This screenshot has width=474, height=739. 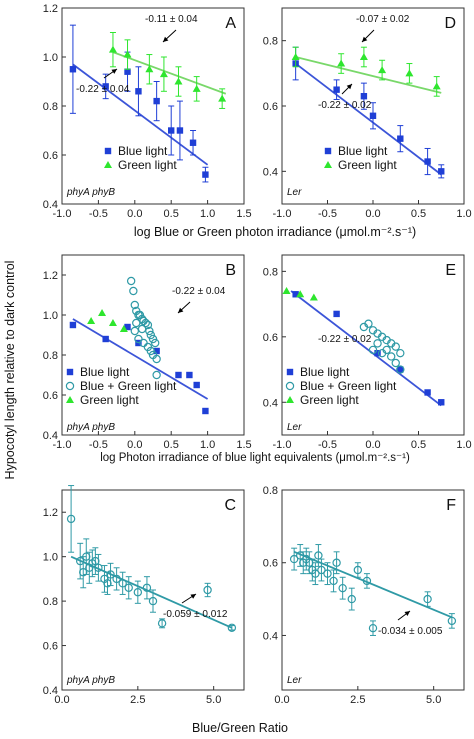 I want to click on panel-f: 0.0 2.5 5.0 0.4 0.6 0.8 -0.034 ± 0.005 Ler F, so click(x=364, y=595).